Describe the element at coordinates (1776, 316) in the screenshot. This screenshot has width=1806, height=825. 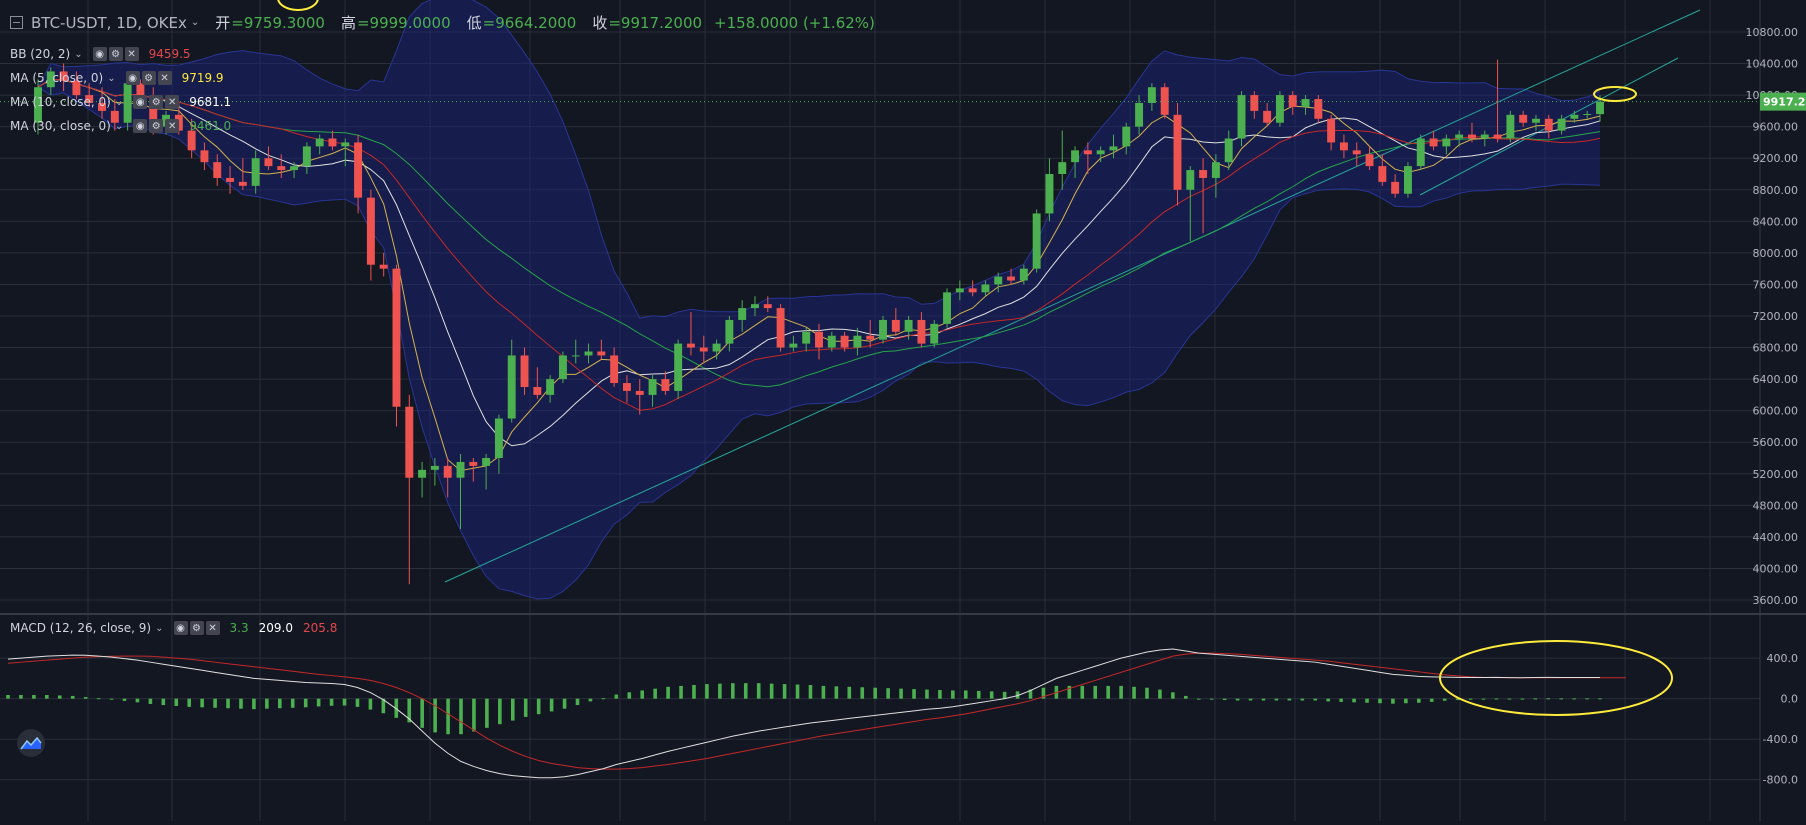
I see `price-axis-label: 7200.00` at that location.